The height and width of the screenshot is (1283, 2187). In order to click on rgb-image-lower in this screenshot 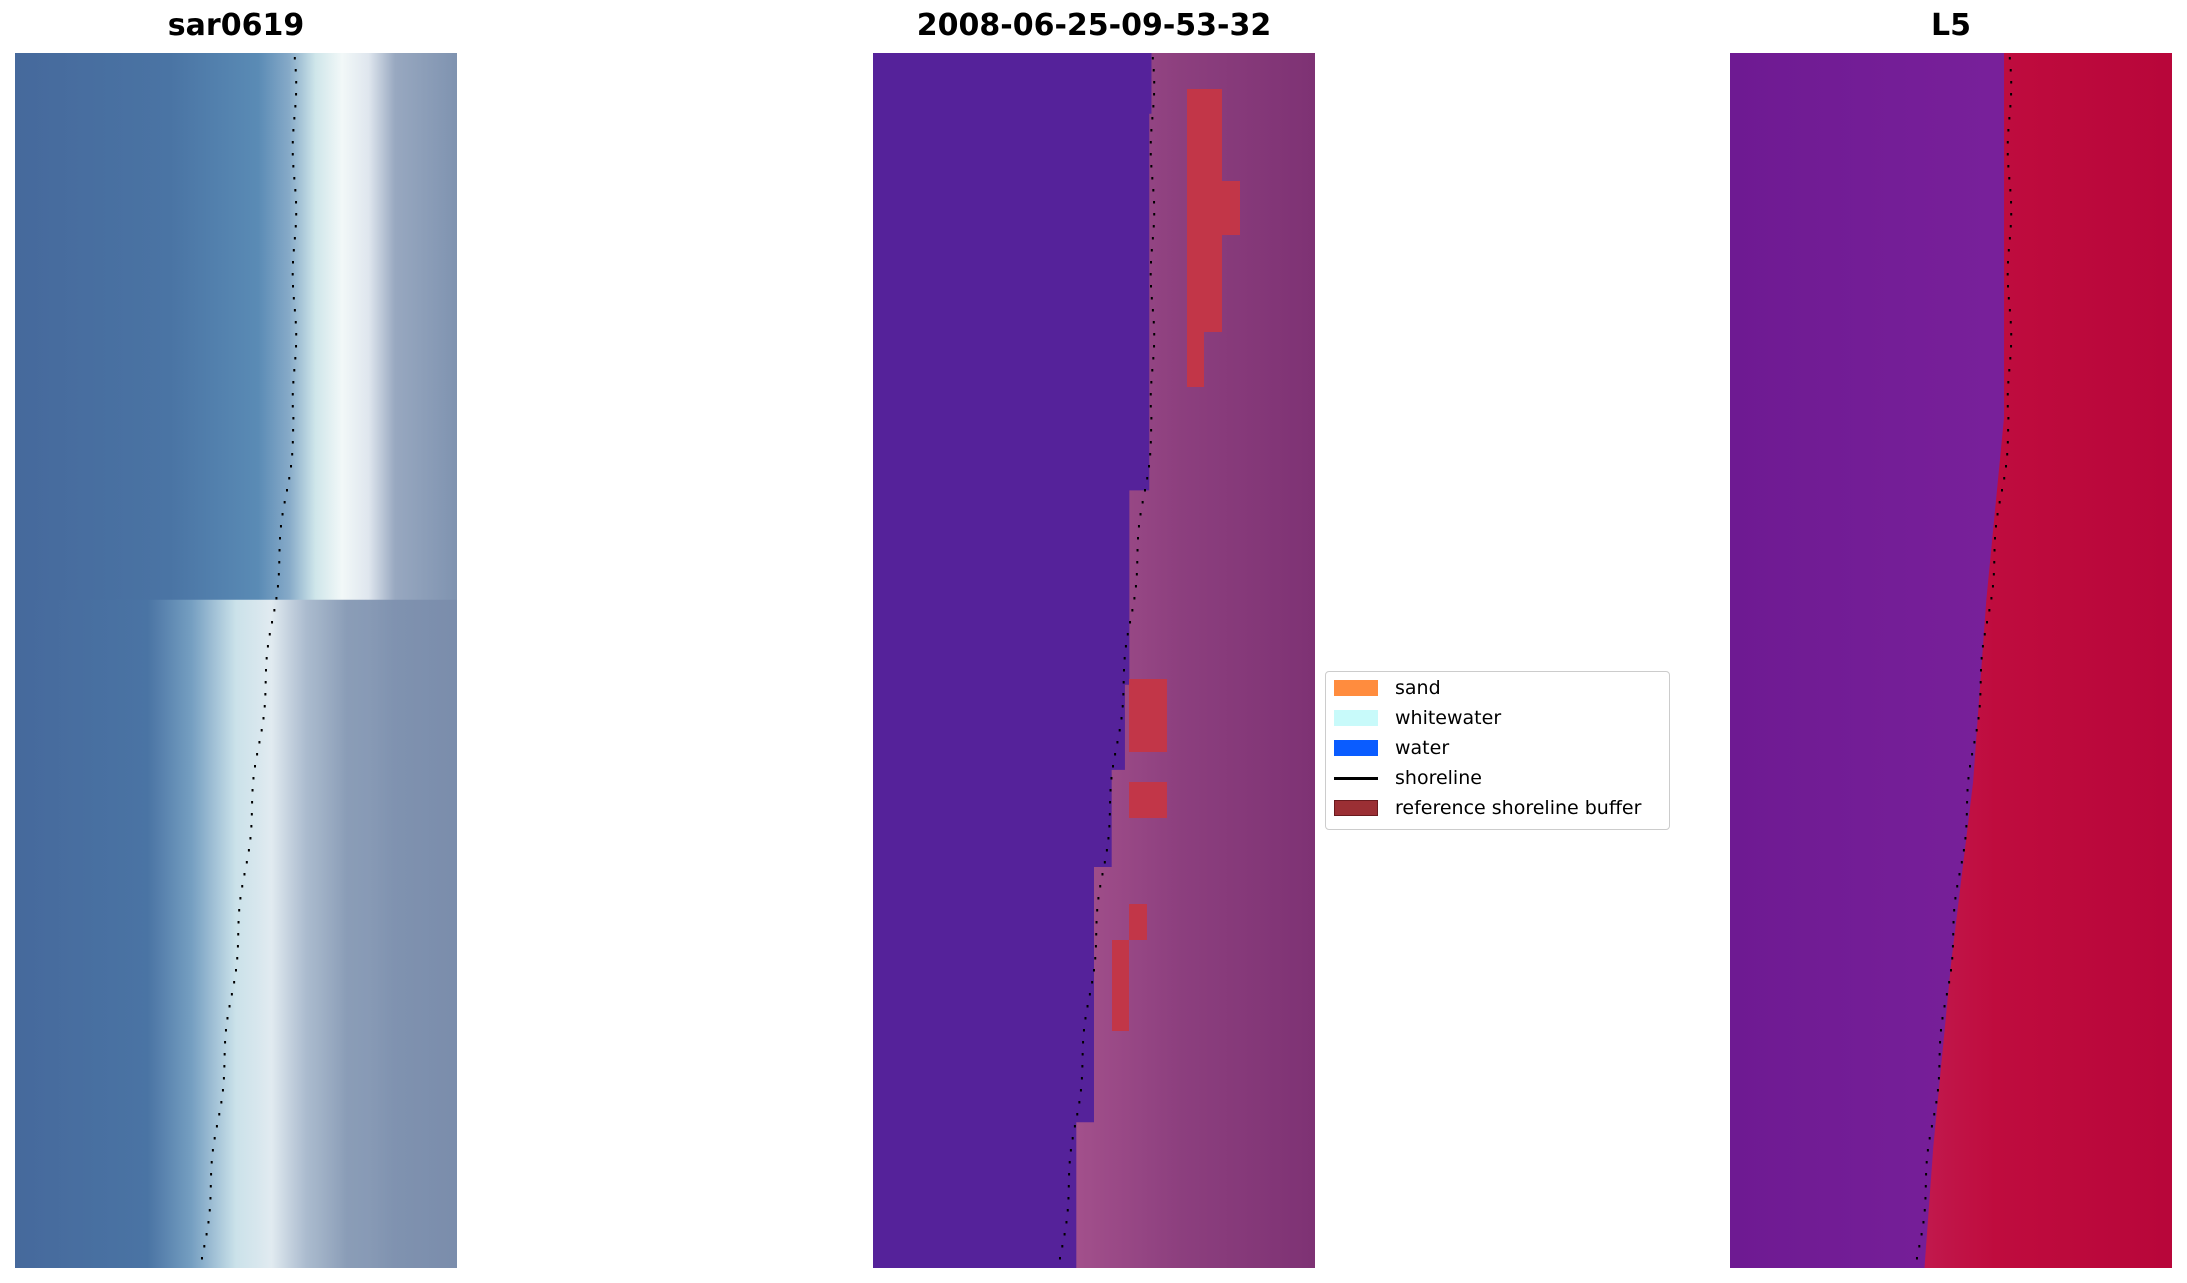, I will do `click(236, 933)`.